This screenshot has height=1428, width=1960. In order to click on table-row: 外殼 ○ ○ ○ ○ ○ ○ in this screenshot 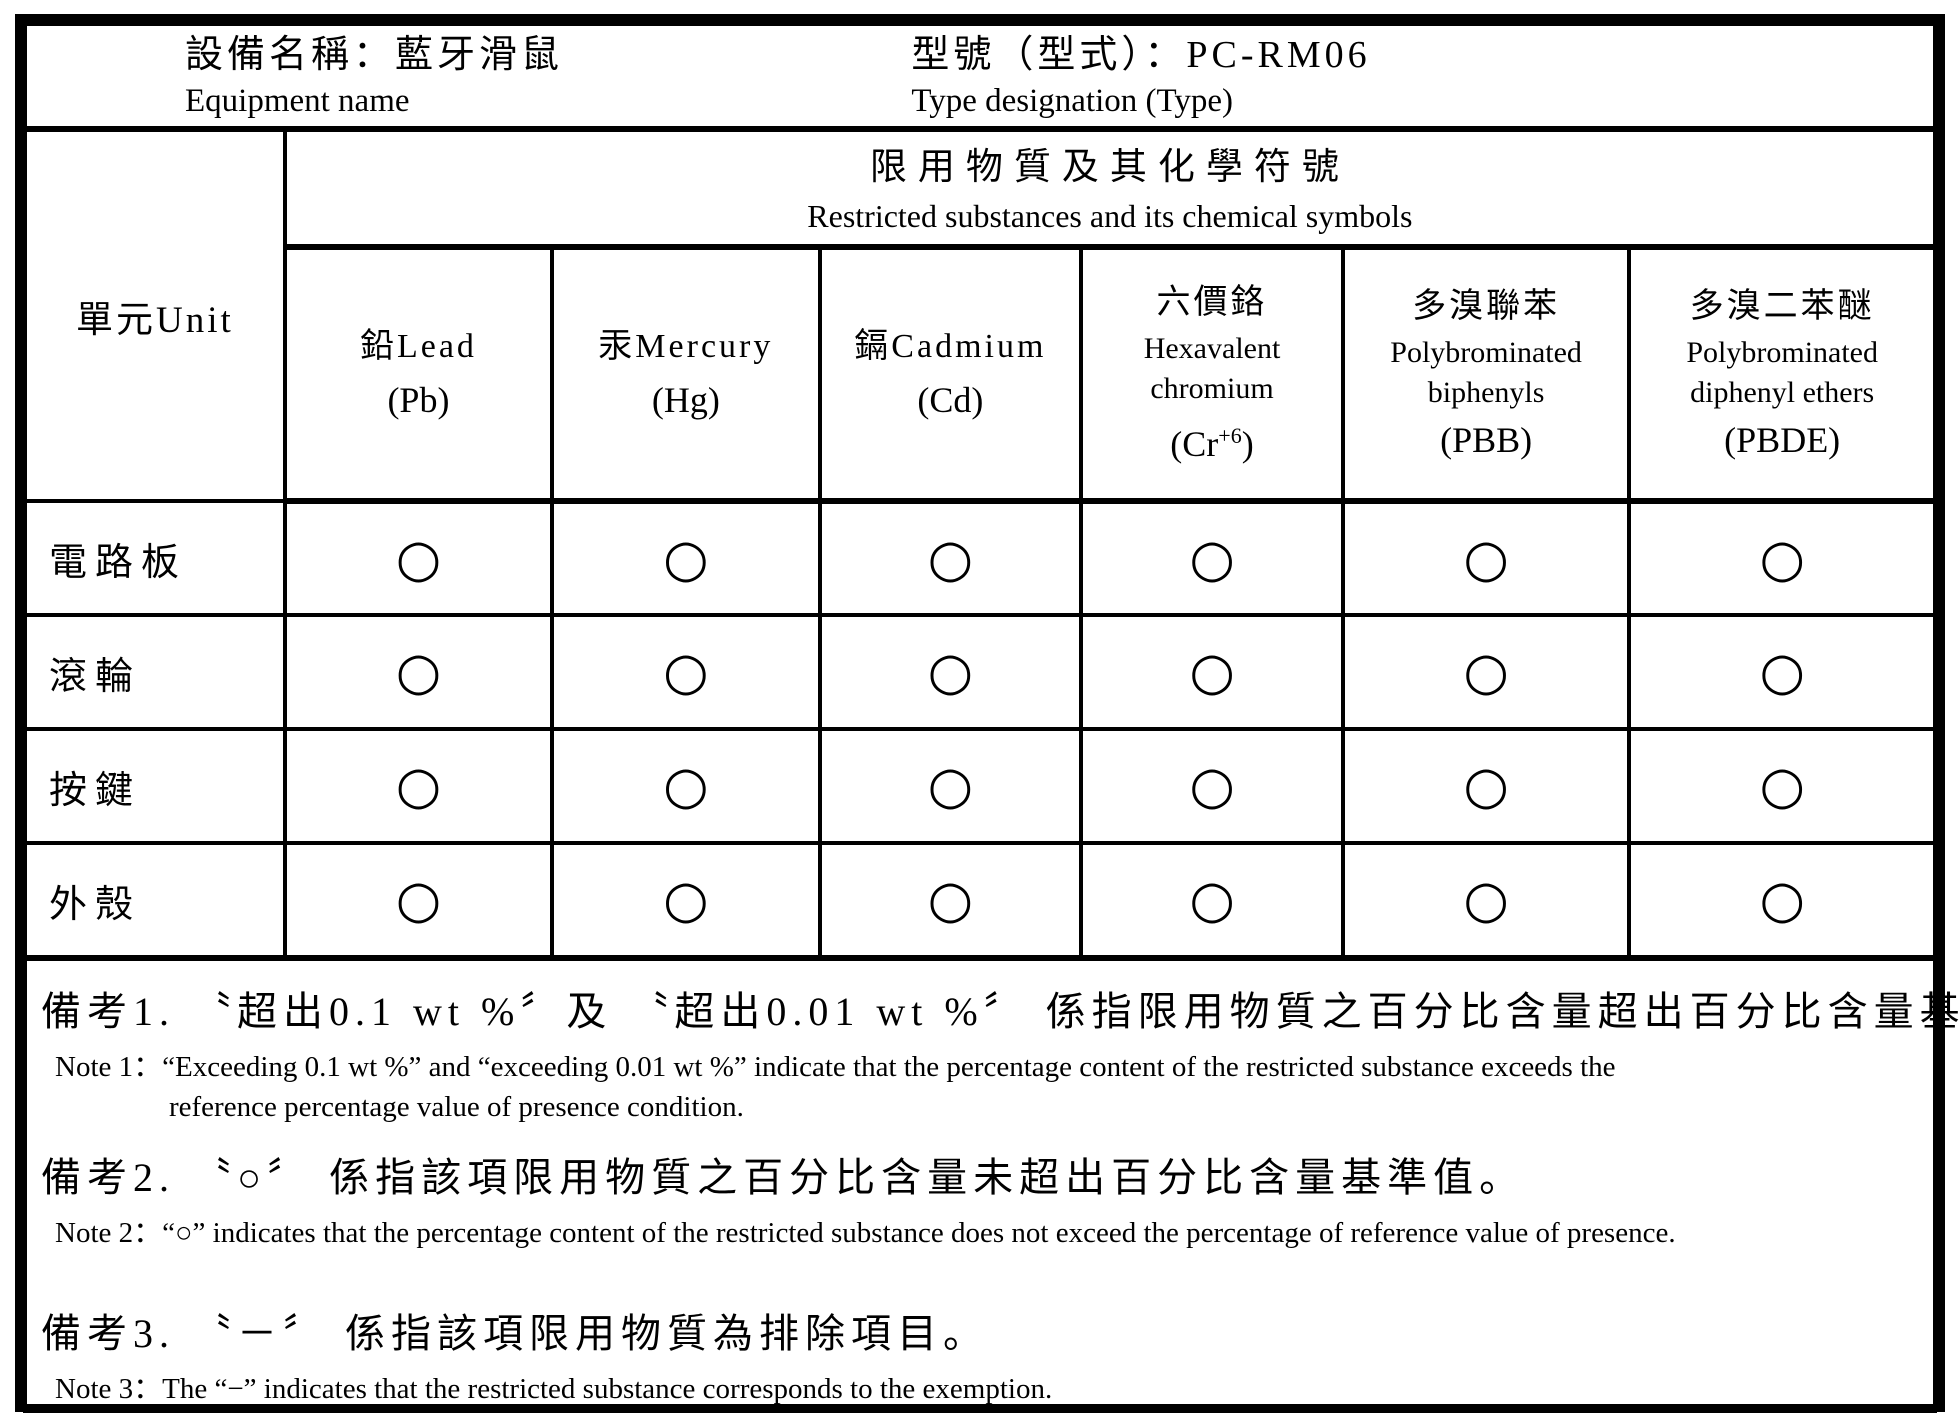, I will do `click(980, 900)`.